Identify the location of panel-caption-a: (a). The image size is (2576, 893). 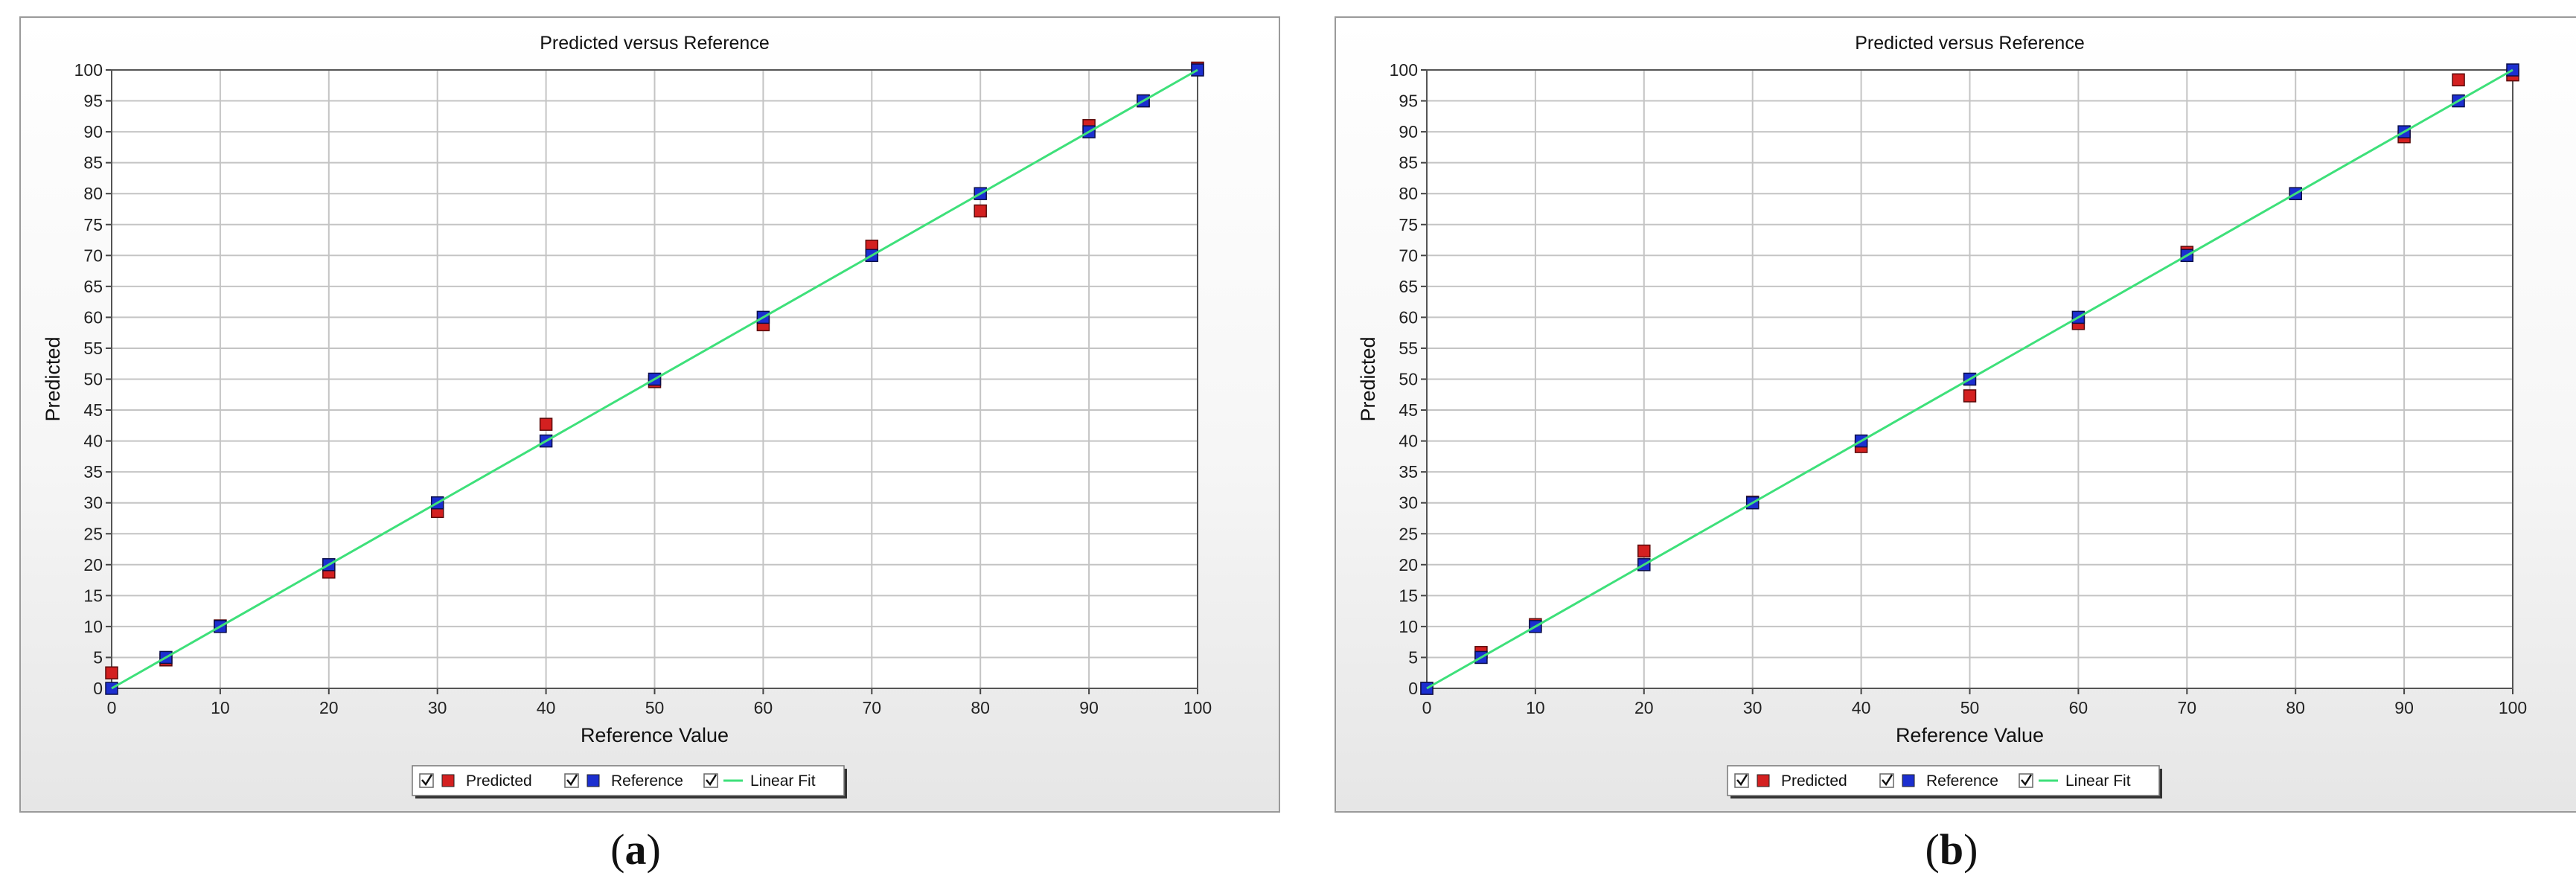
(635, 849).